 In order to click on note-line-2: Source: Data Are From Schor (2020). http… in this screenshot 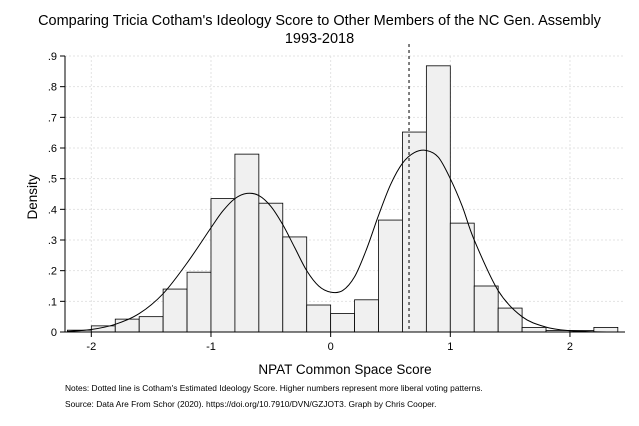, I will do `click(251, 404)`.